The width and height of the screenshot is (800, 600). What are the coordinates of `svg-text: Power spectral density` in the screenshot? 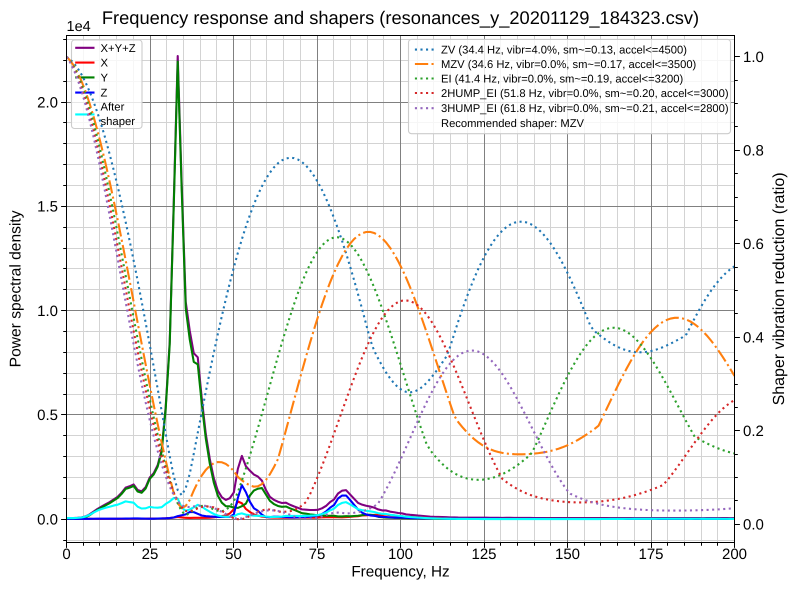 It's located at (16, 288).